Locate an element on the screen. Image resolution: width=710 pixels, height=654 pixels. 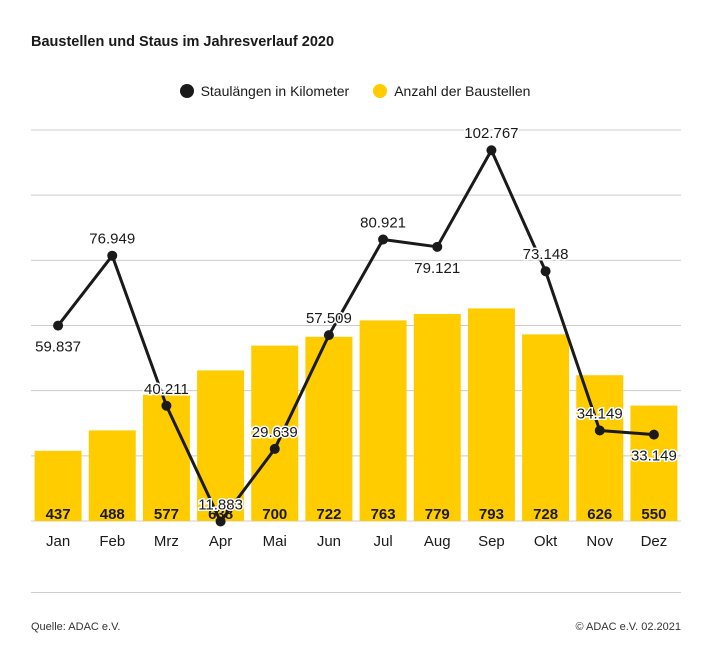
bar-value-label: 700 is located at coordinates (274, 514).